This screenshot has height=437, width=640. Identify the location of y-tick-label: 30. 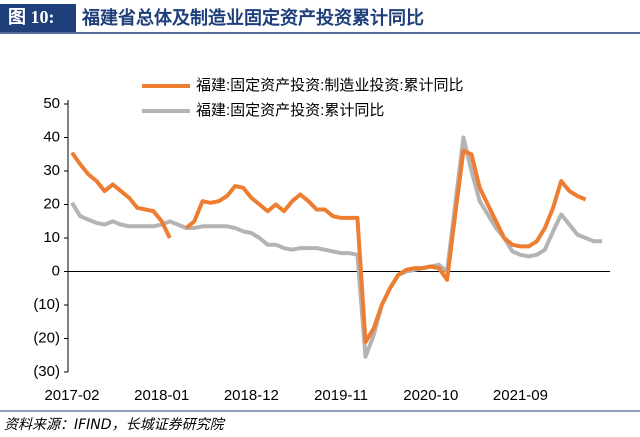
(51, 170).